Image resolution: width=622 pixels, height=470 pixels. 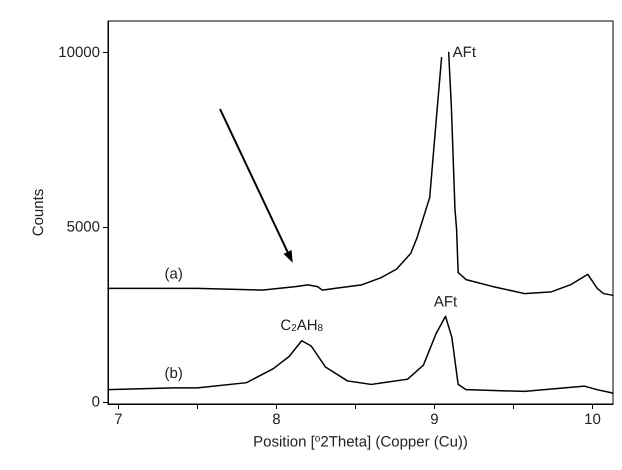 I want to click on y-tick-label: 5000, so click(x=83, y=227).